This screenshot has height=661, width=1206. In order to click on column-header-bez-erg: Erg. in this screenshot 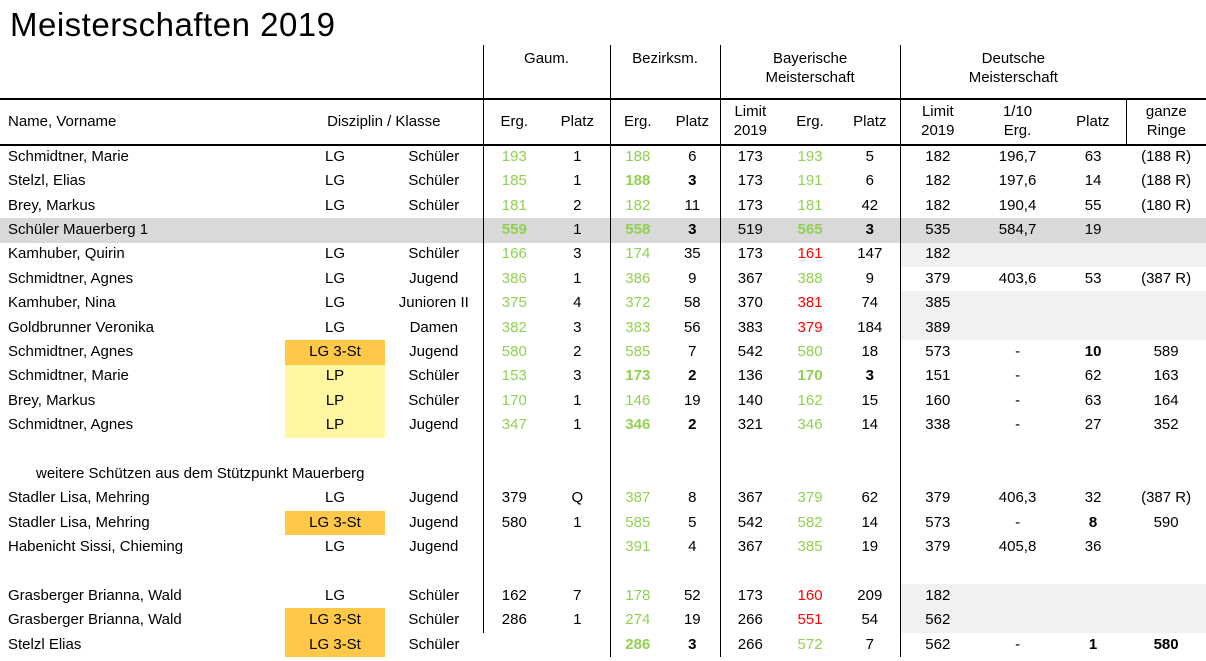, I will do `click(637, 122)`.